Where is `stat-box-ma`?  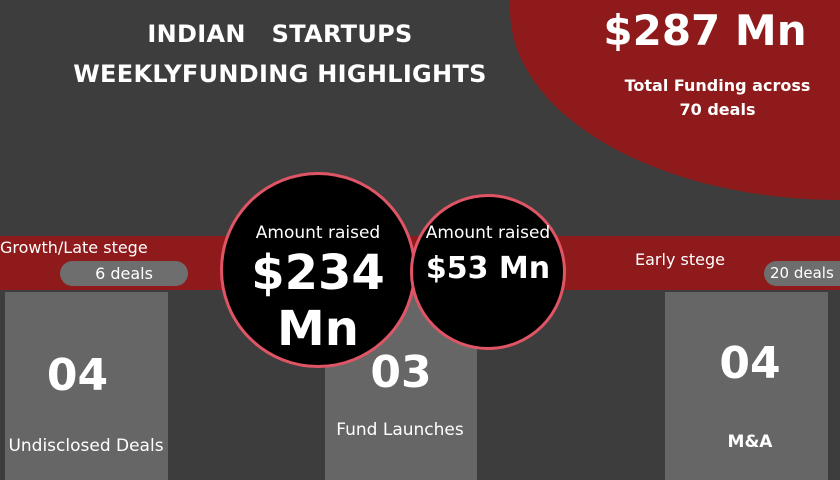 stat-box-ma is located at coordinates (746, 386).